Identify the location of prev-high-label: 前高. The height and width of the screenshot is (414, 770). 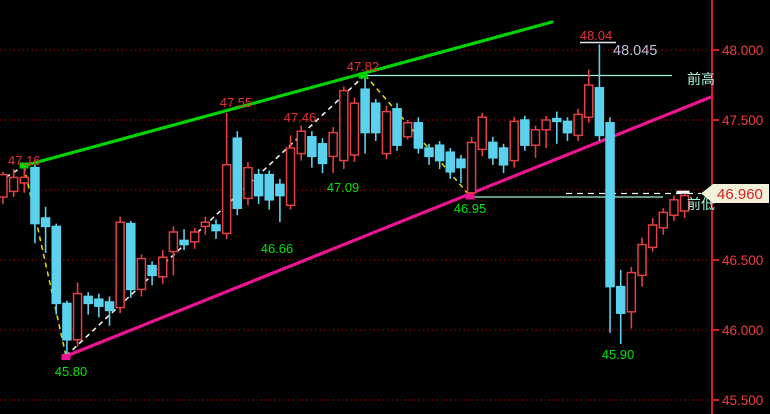
(701, 79).